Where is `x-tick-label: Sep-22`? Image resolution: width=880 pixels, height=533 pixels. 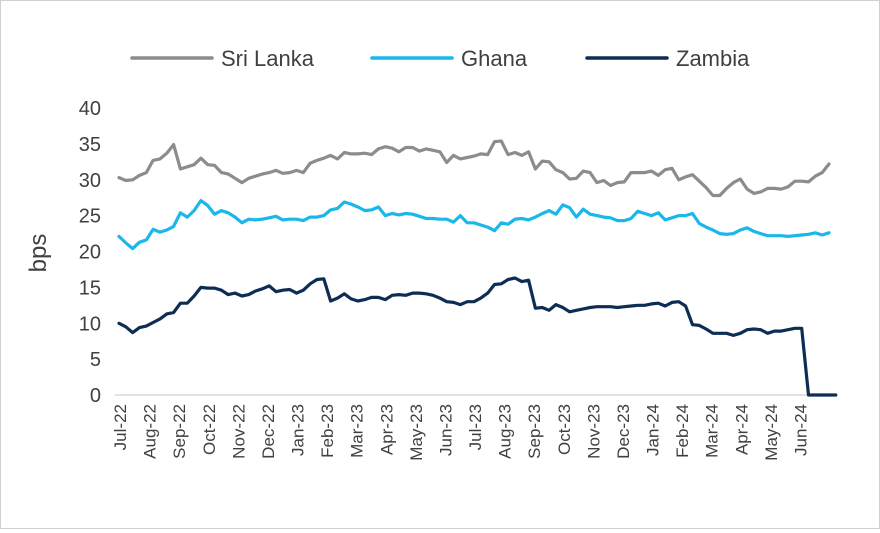 x-tick-label: Sep-22 is located at coordinates (179, 431).